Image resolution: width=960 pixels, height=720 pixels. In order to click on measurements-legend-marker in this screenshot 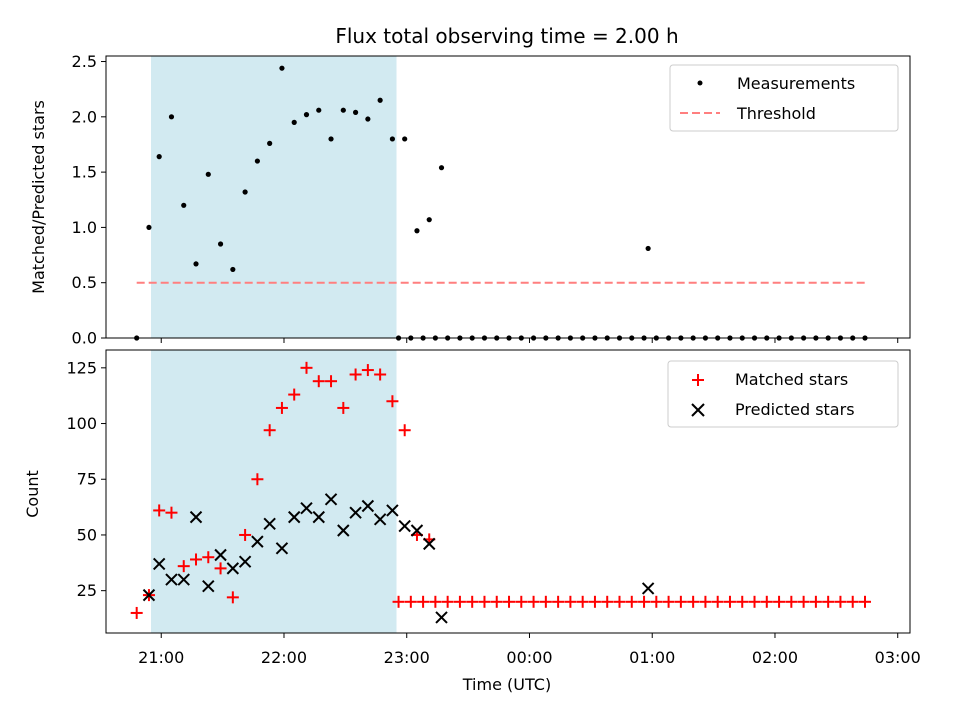, I will do `click(700, 83)`.